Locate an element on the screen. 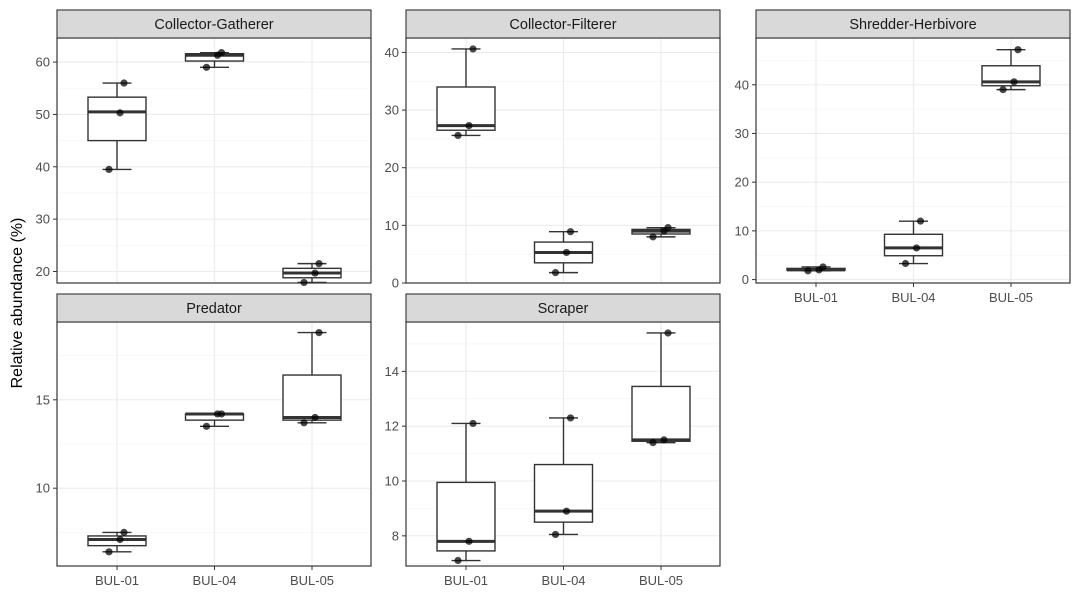 The image size is (1080, 600). facet-collector-filterer: Collector-Filterer 0 10 20 30 40 is located at coordinates (553, 150).